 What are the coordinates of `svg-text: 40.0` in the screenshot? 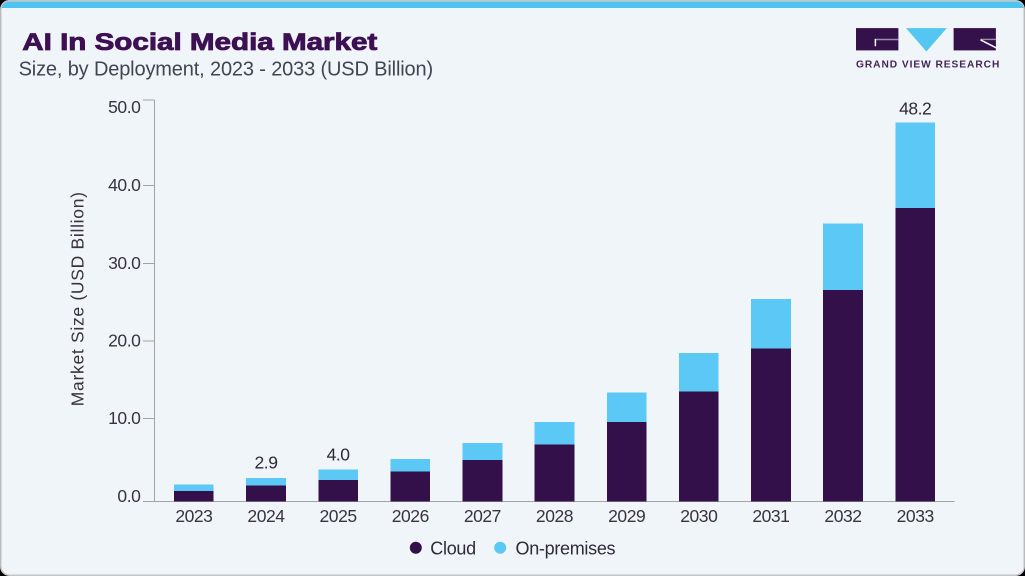 It's located at (124, 185).